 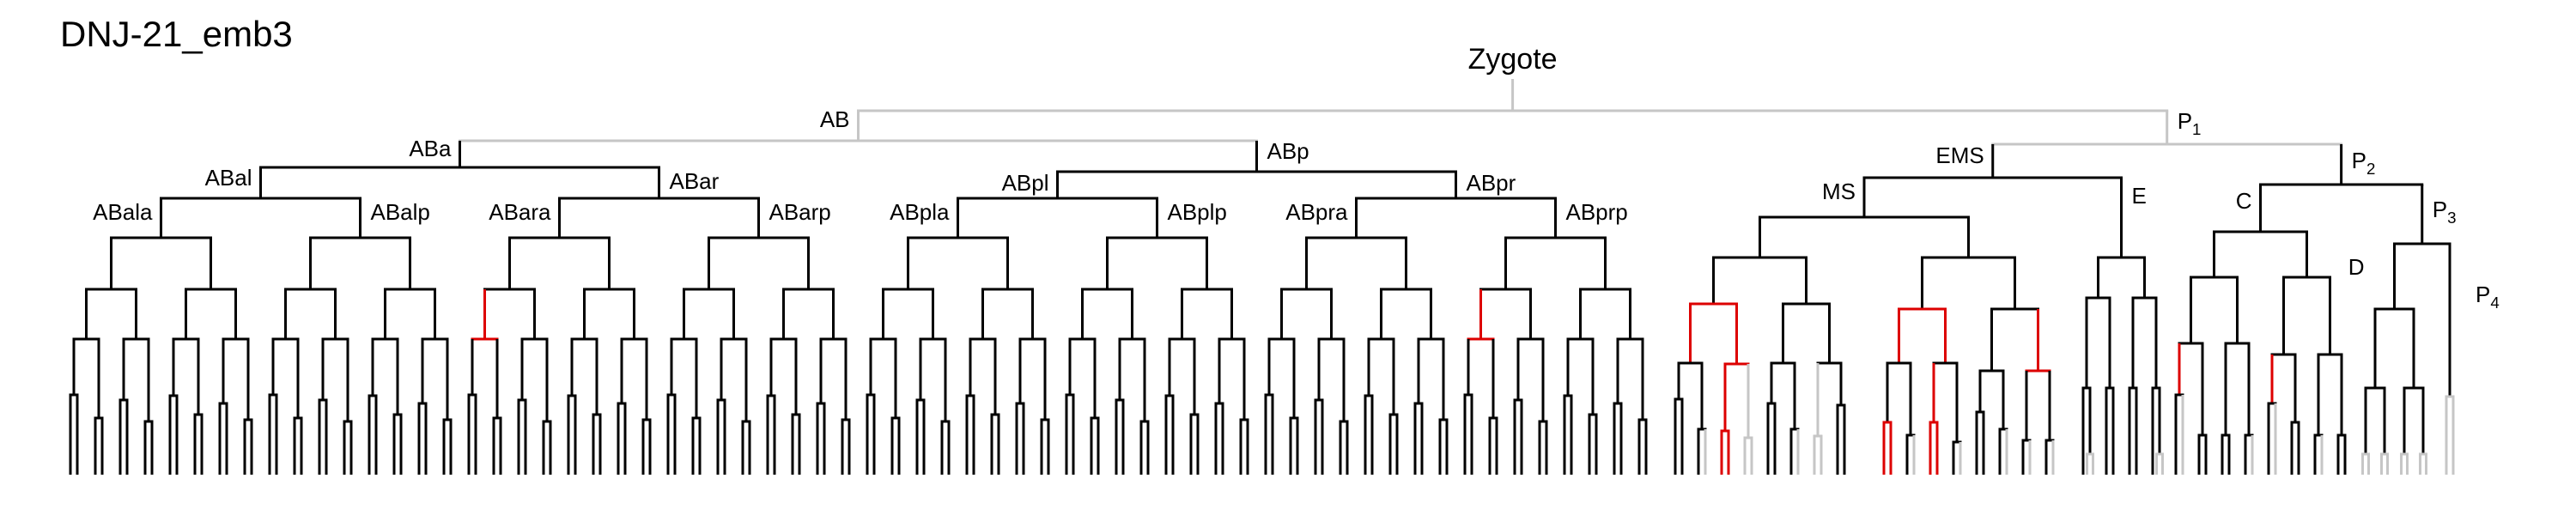 I want to click on label-P2: P2, so click(x=2364, y=163).